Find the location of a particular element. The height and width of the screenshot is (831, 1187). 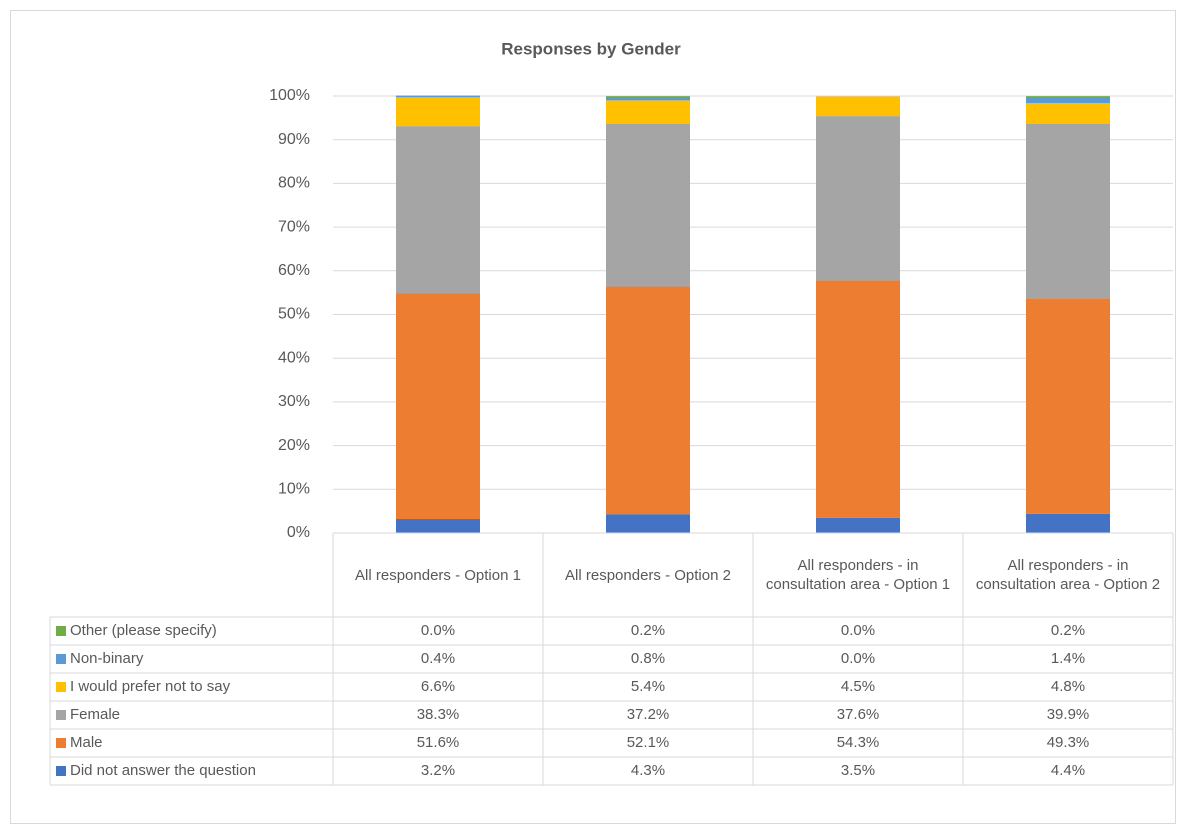

legend-label: Other (please specify) is located at coordinates (143, 630).